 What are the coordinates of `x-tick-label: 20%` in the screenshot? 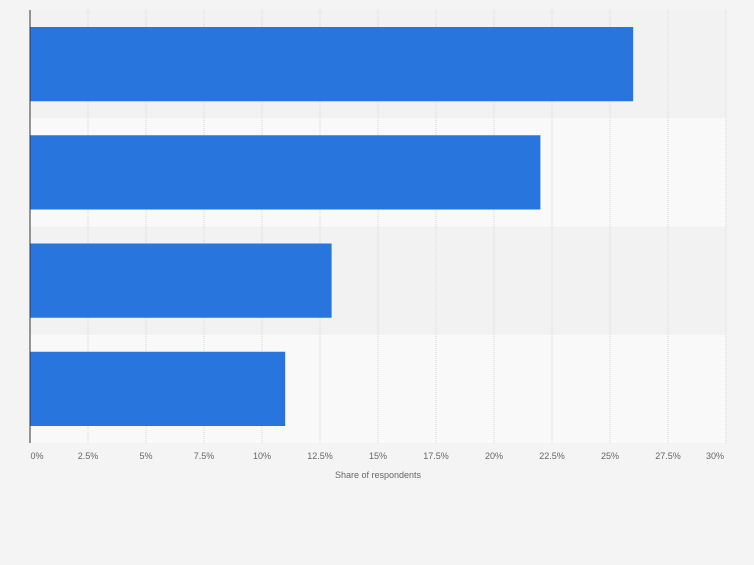 It's located at (494, 456).